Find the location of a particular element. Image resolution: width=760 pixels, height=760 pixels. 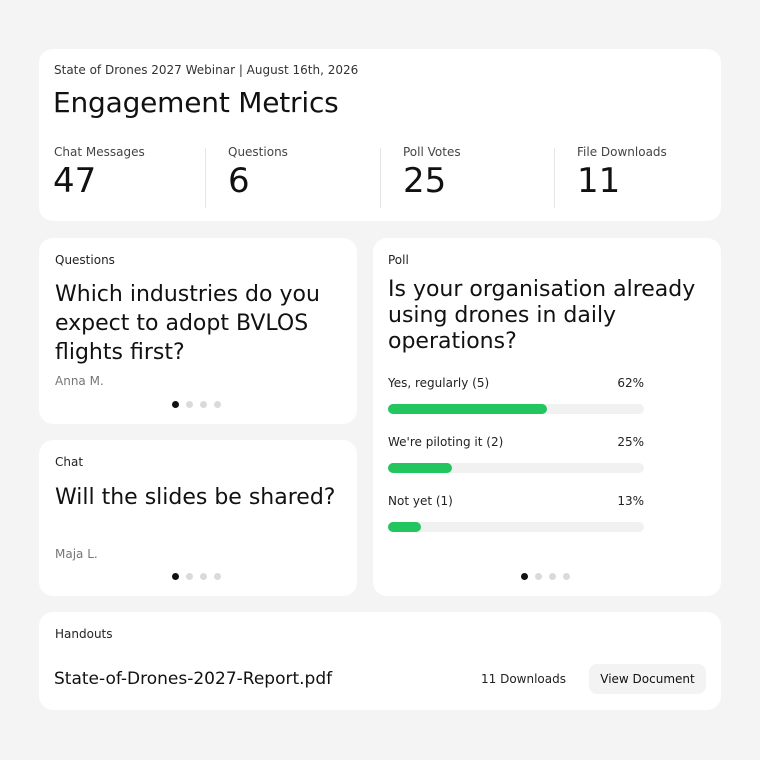

metric-label: Poll Votes is located at coordinates (432, 152).